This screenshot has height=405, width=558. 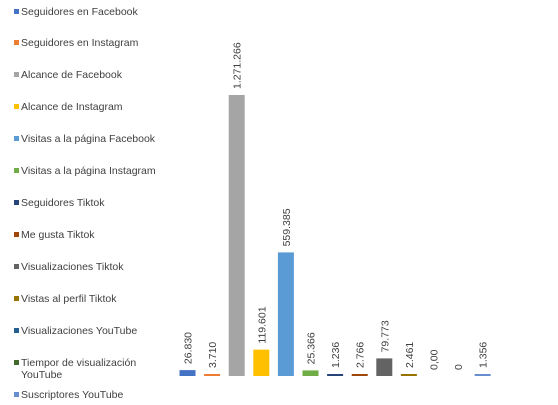 I want to click on legend-item: Alcance de Instagram, so click(x=68, y=107).